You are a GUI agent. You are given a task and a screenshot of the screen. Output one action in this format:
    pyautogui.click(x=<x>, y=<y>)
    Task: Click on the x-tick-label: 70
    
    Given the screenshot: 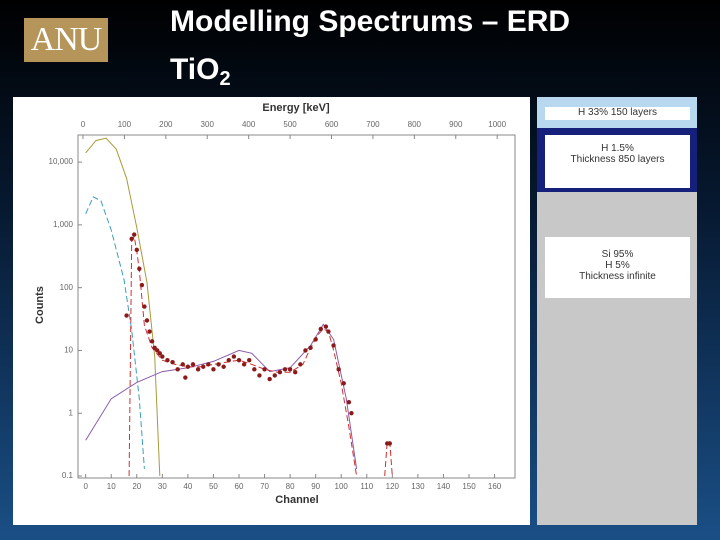 What is the action you would take?
    pyautogui.click(x=264, y=486)
    